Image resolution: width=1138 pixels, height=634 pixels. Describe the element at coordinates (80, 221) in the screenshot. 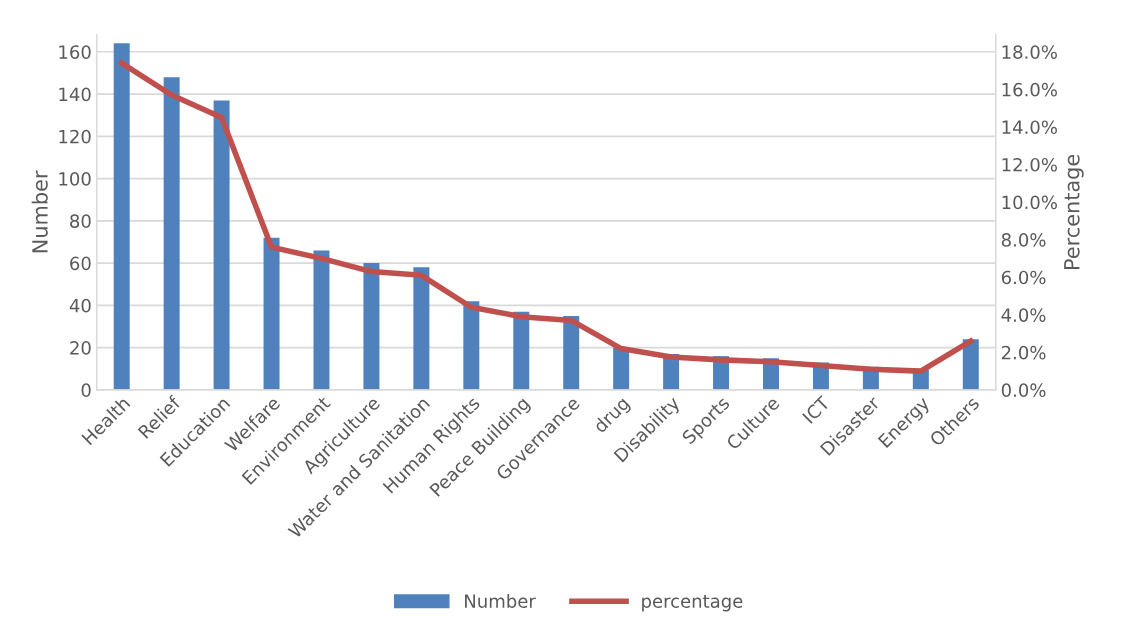

I see `y-tick-label: 80` at that location.